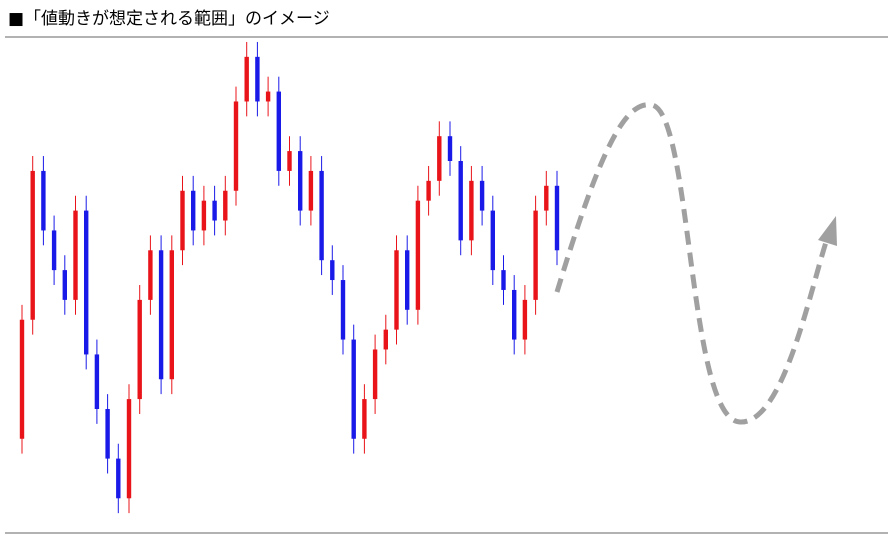 The image size is (895, 538). Describe the element at coordinates (827, 231) in the screenshot. I see `arrow-head` at that location.